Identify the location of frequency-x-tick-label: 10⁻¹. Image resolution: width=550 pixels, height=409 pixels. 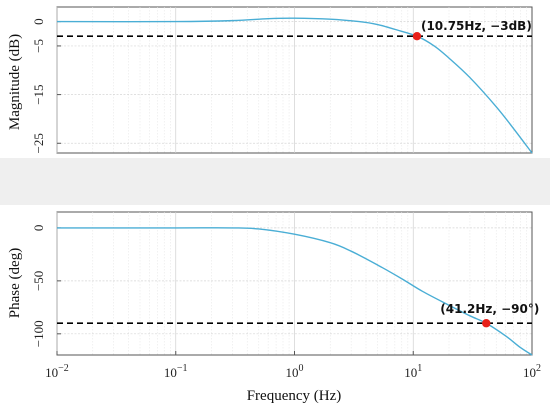
(176, 371).